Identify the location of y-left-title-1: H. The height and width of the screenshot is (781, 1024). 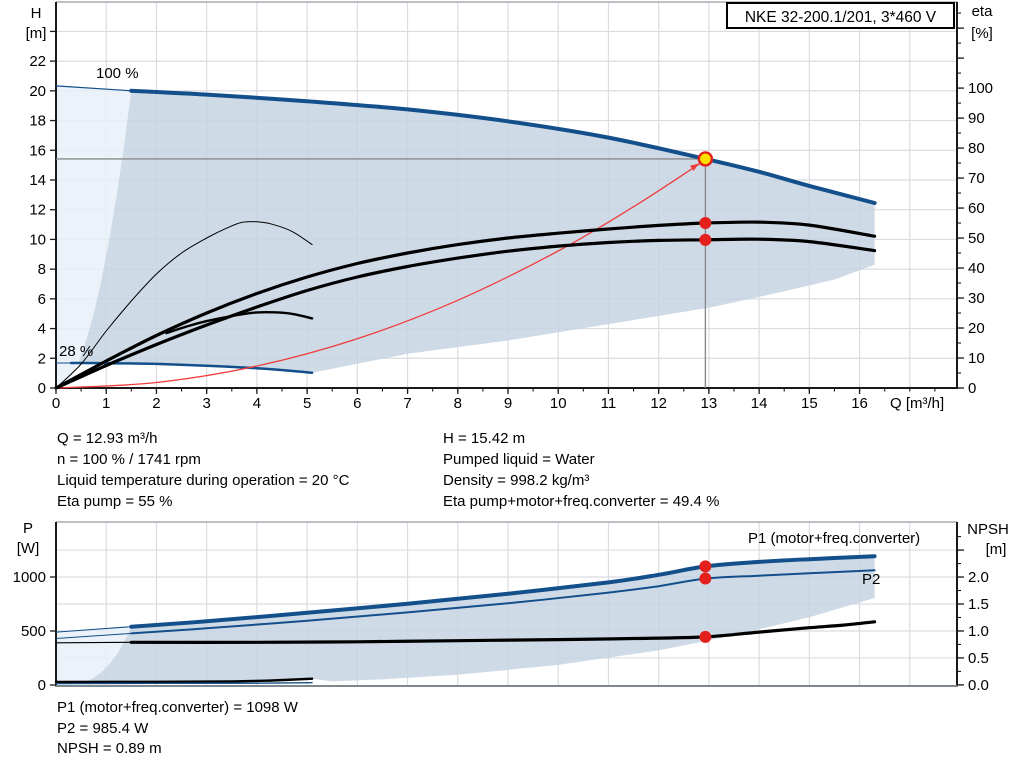
(36, 13).